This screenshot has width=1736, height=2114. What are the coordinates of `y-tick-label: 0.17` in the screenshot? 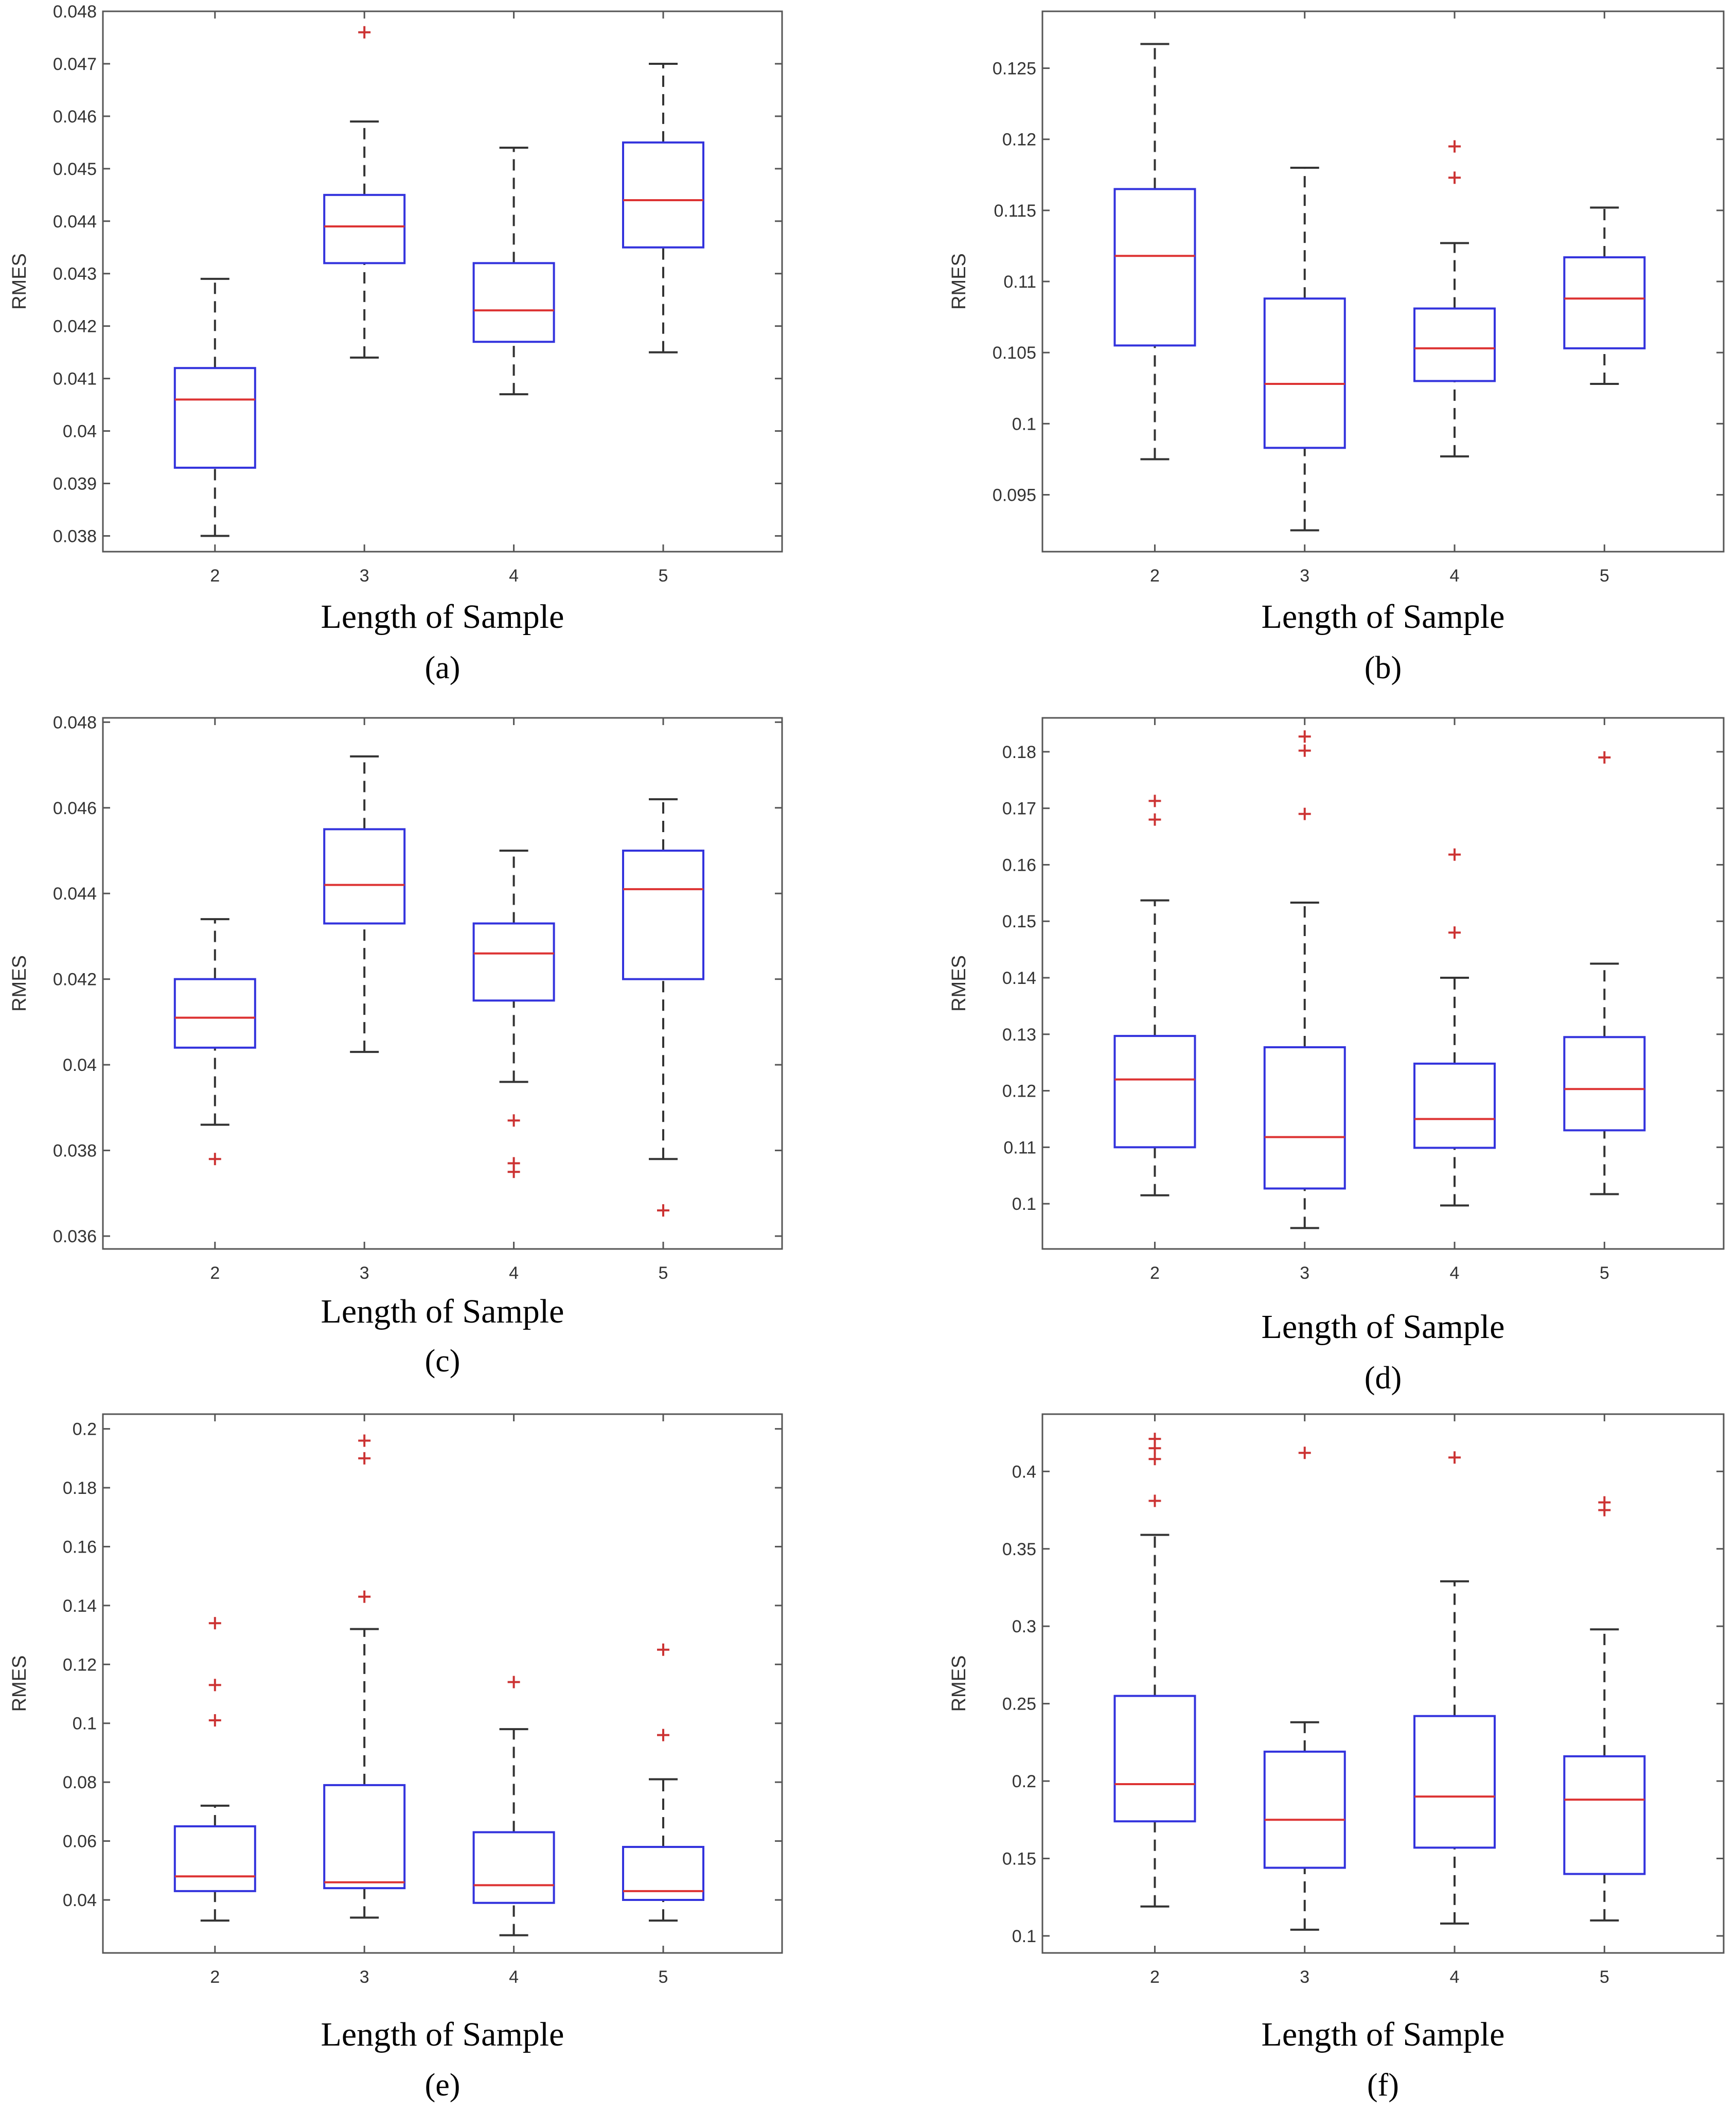 It's located at (1019, 809).